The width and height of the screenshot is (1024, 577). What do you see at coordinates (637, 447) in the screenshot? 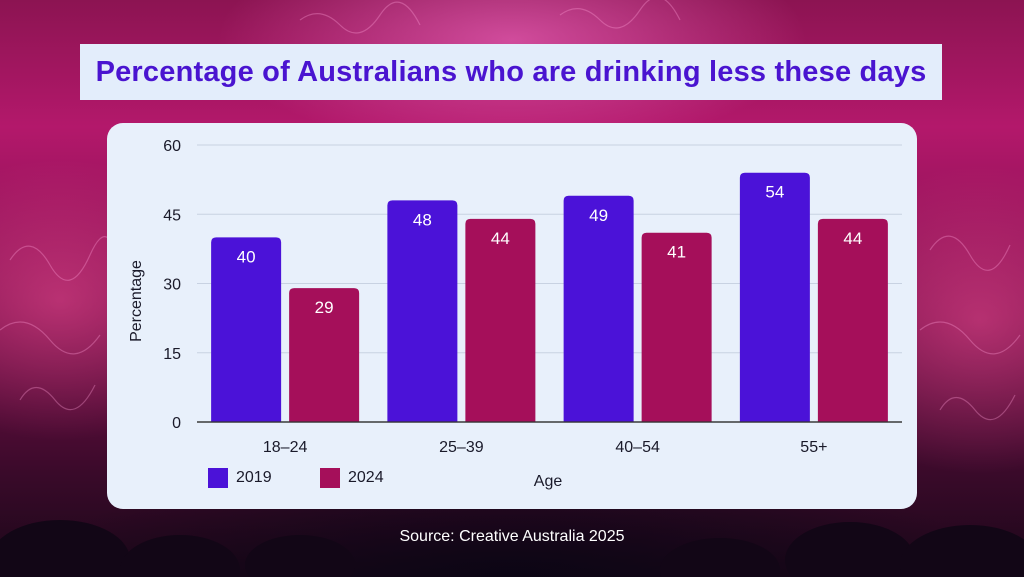
I see `x-tick-label: 40–54` at bounding box center [637, 447].